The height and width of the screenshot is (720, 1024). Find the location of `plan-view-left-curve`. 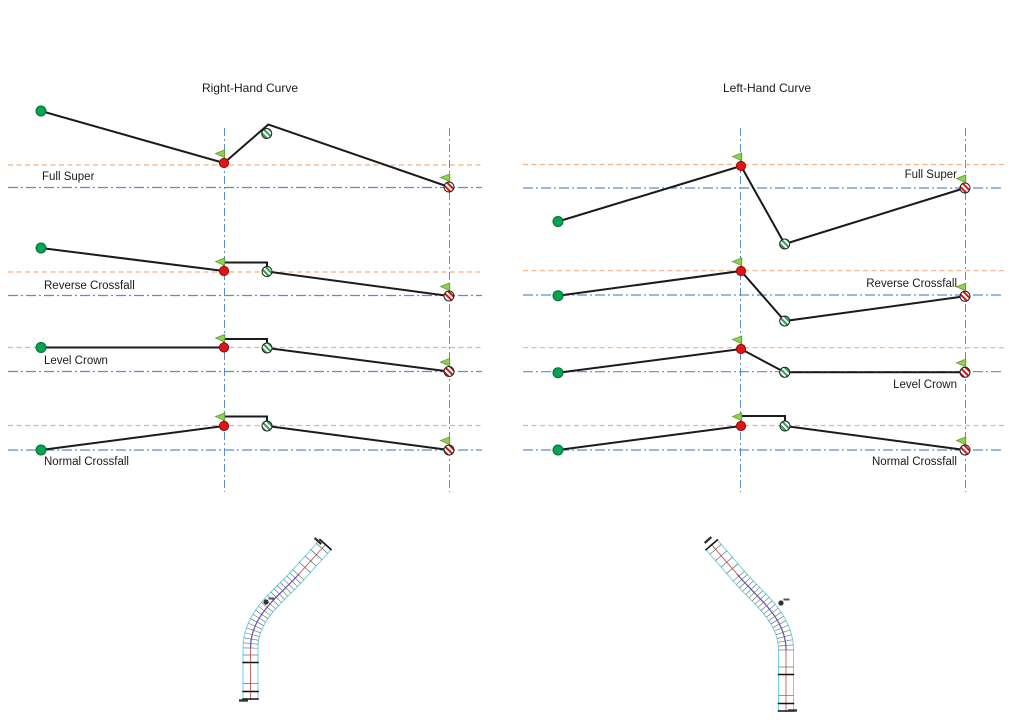

plan-view-left-curve is located at coordinates (750, 624).